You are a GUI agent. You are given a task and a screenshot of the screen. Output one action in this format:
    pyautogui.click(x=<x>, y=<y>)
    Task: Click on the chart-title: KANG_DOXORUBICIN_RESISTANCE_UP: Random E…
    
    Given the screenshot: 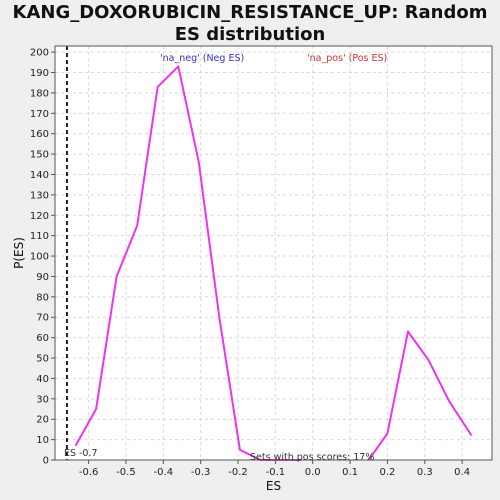 What is the action you would take?
    pyautogui.click(x=250, y=23)
    